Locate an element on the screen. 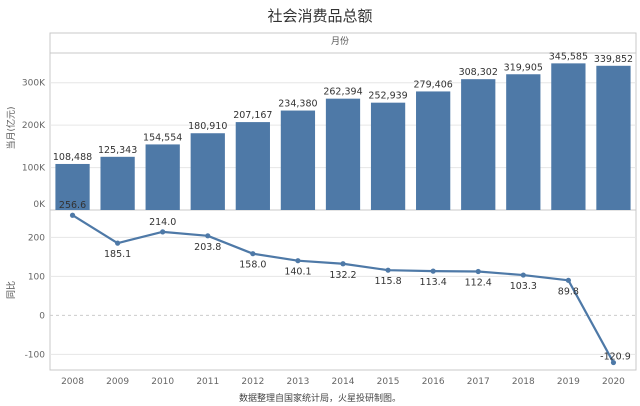 The width and height of the screenshot is (640, 406). line-data-label: 256.6 is located at coordinates (72, 205).